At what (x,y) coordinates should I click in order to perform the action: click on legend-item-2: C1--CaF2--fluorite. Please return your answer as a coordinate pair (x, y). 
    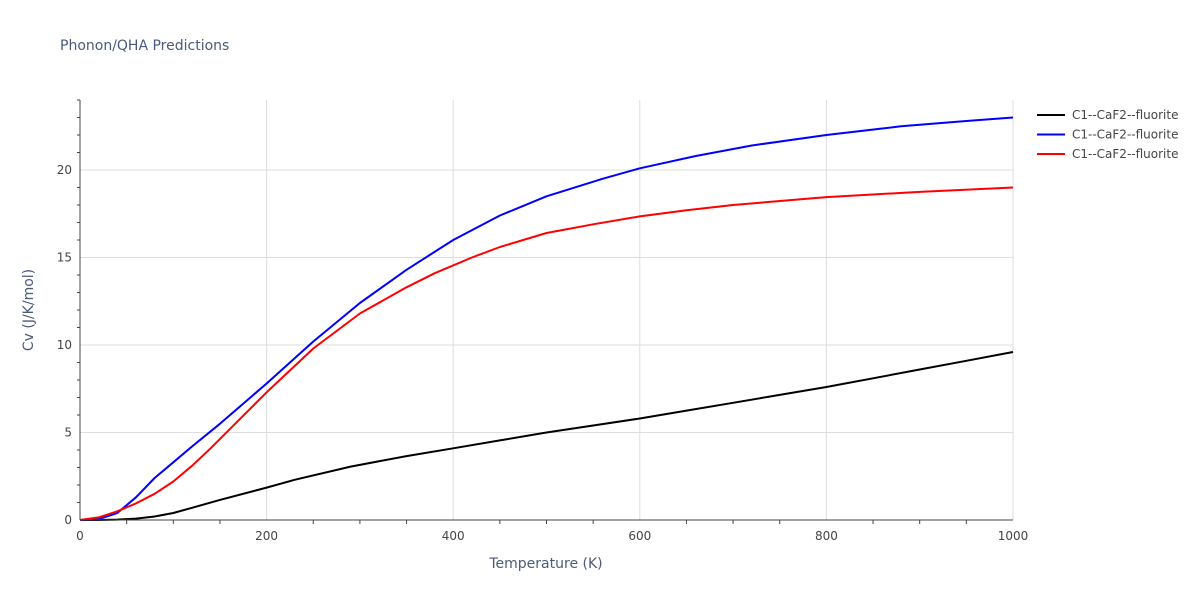
    Looking at the image, I should click on (1107, 154).